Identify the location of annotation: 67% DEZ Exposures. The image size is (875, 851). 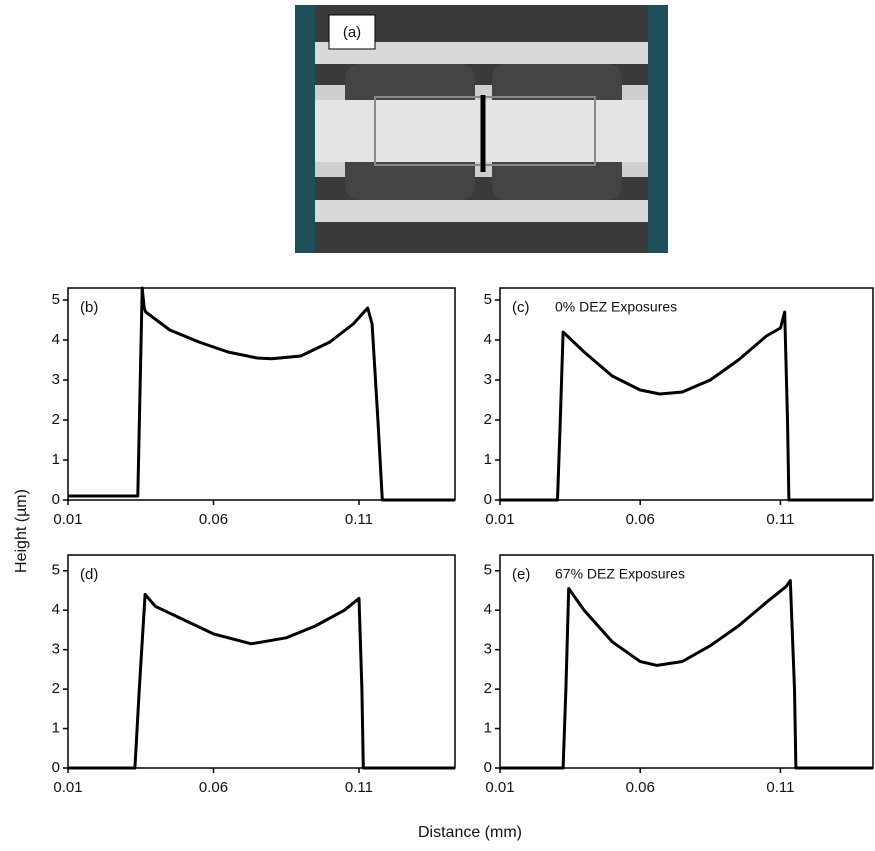
(620, 574).